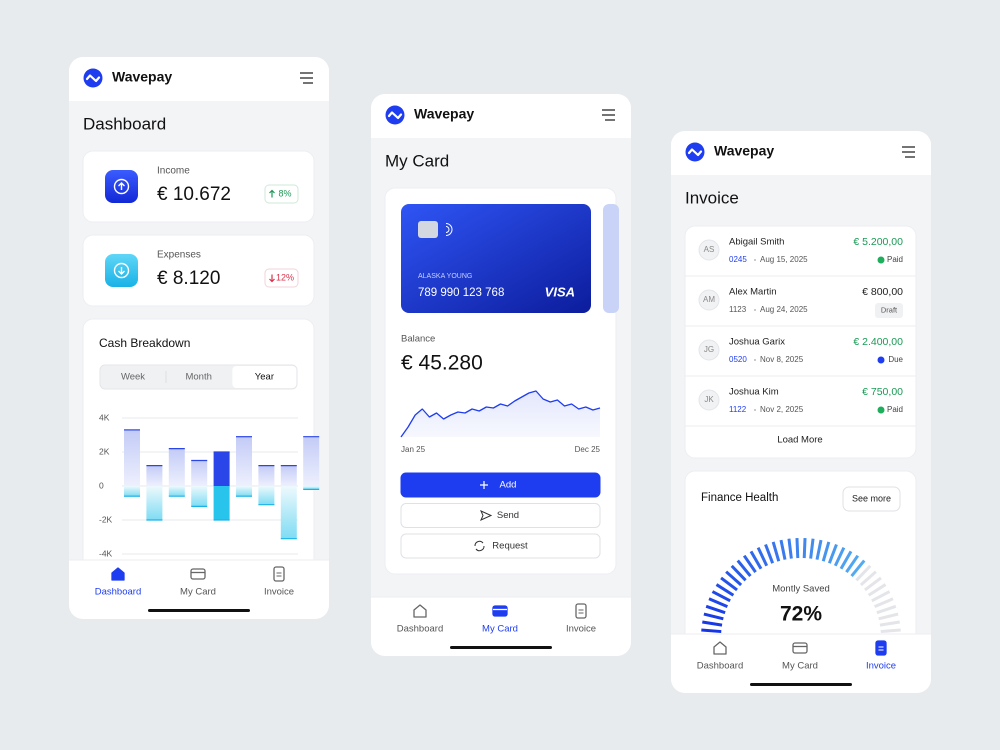  I want to click on home-indicator, so click(501, 647).